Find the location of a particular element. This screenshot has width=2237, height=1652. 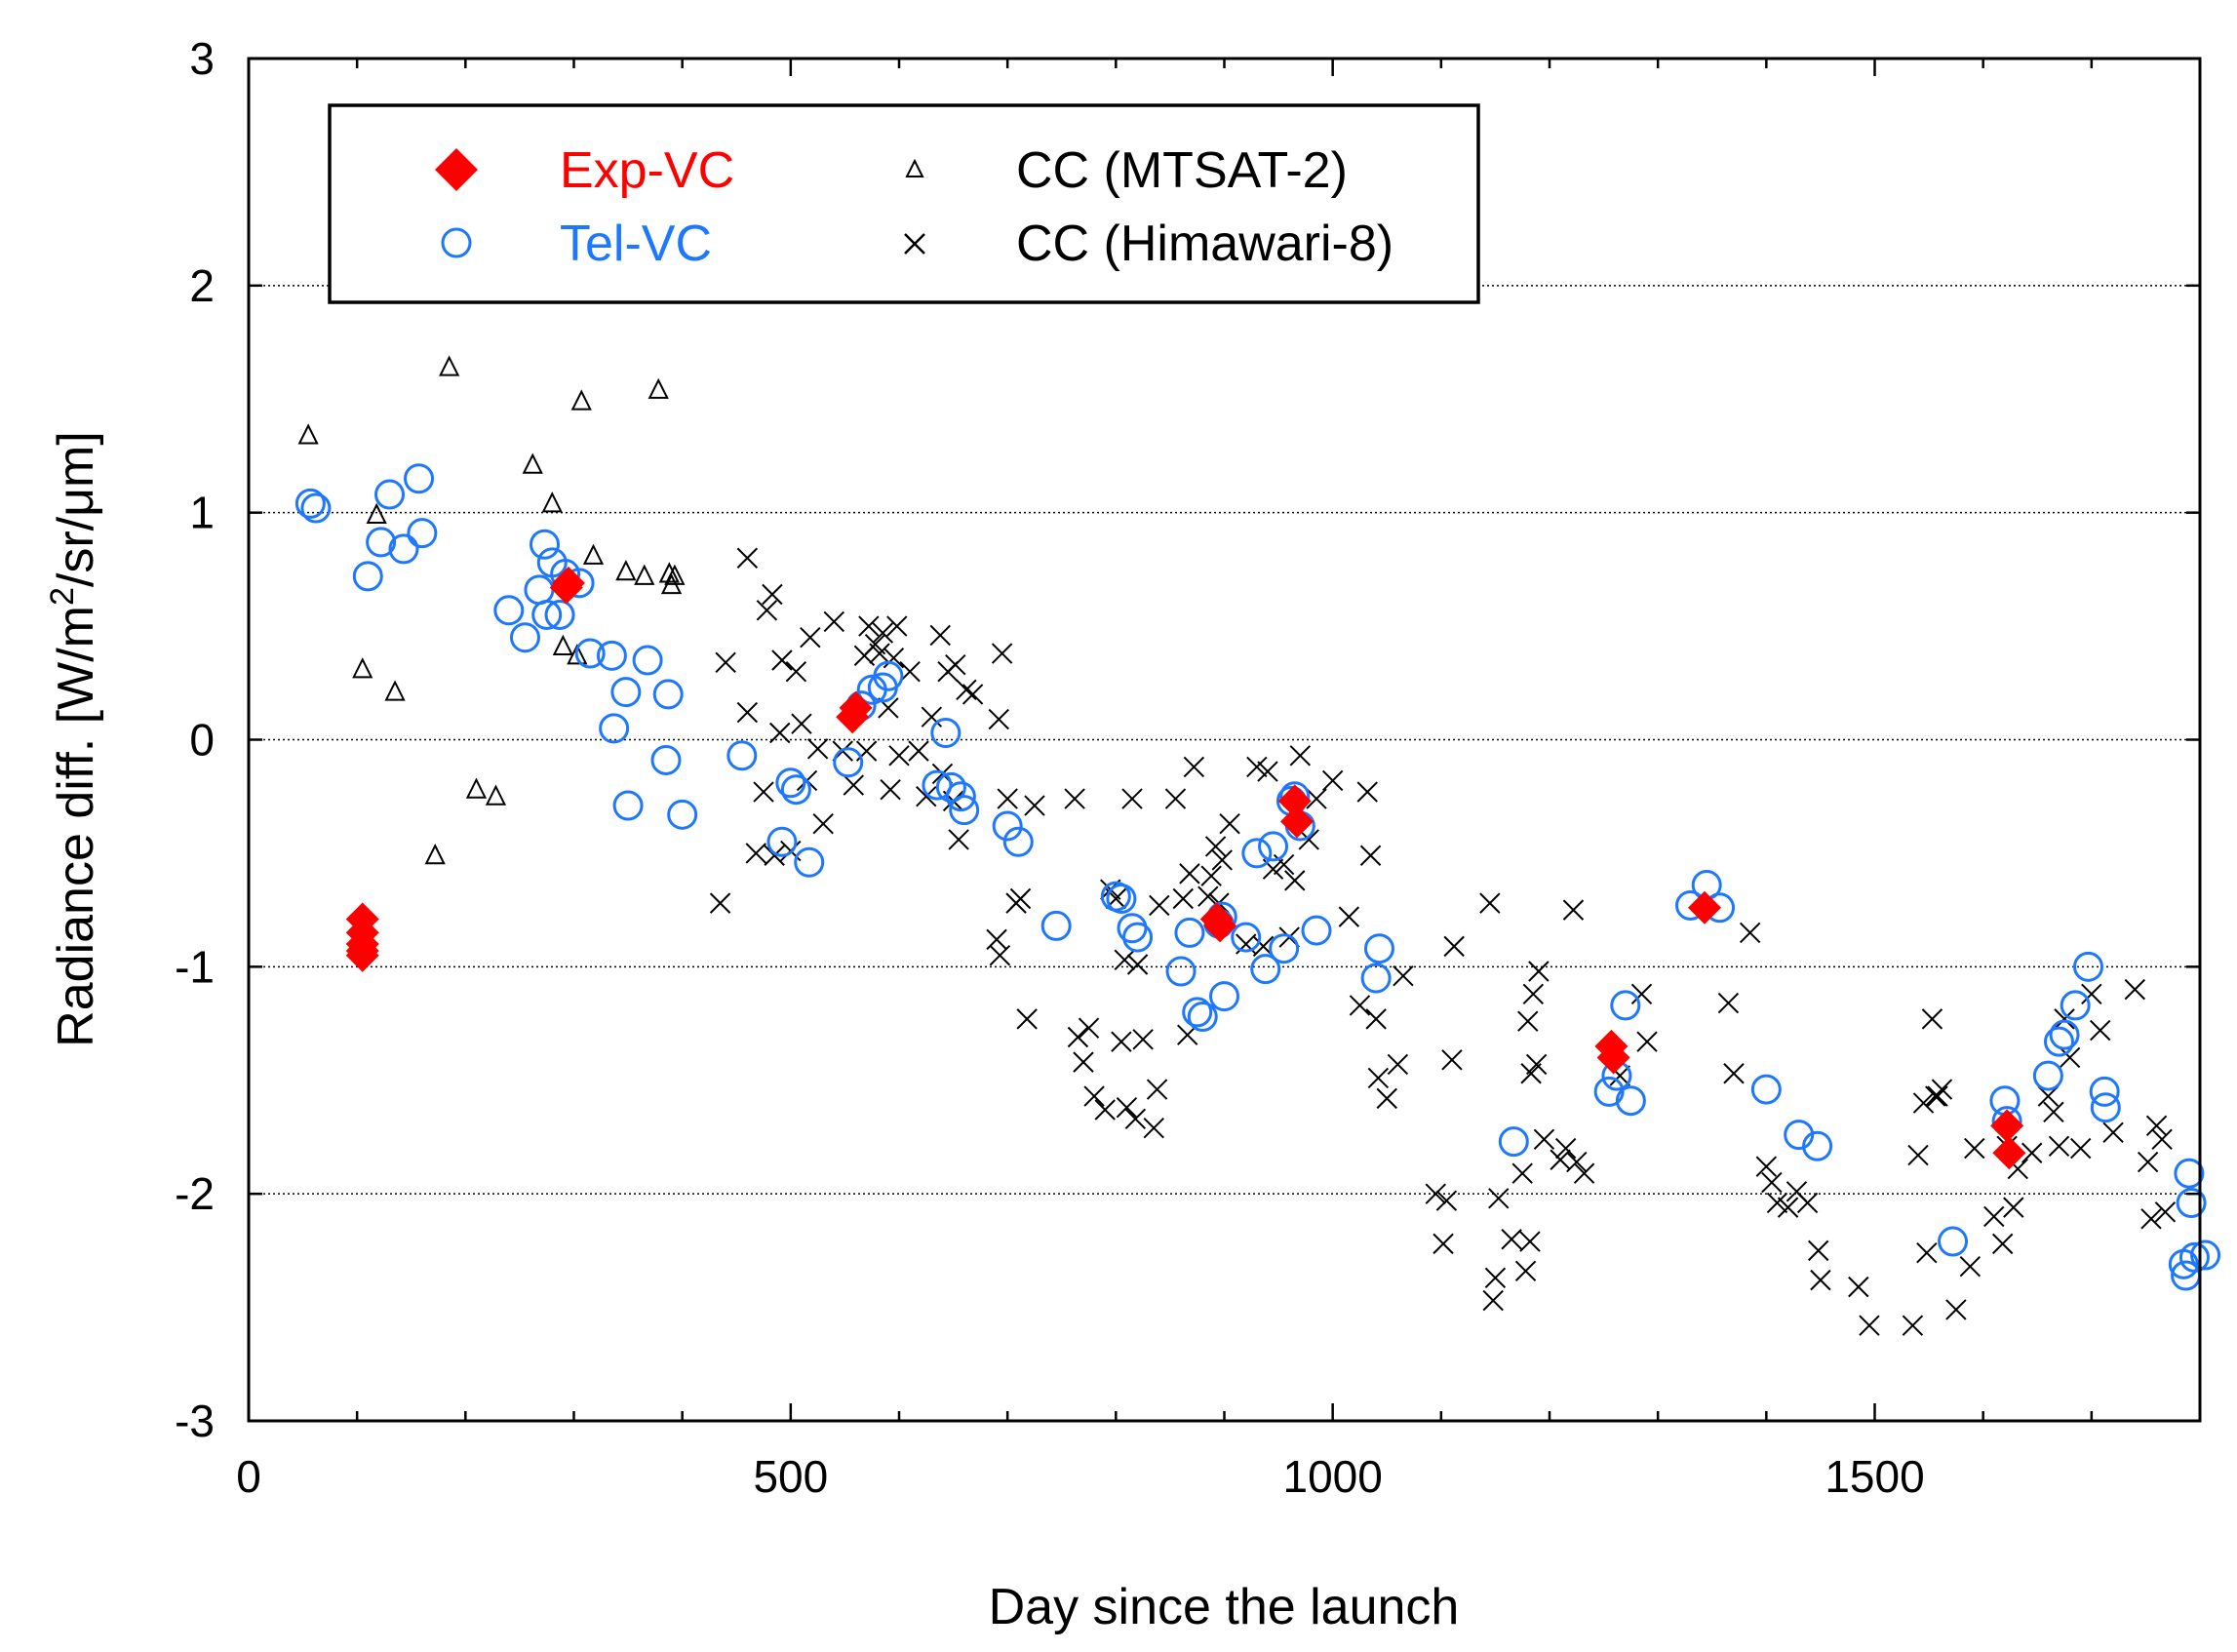

legend-exp-vc-marker is located at coordinates (457, 169).